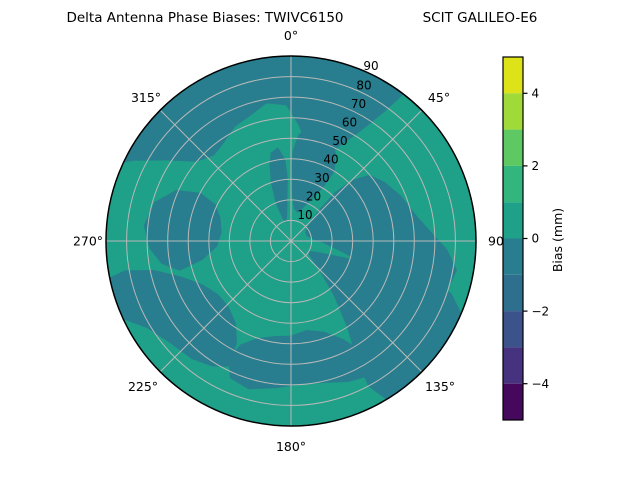 The width and height of the screenshot is (640, 480). Describe the element at coordinates (541, 239) in the screenshot. I see `colorbar-tick-labels: 4 2 0 −2 −4` at that location.